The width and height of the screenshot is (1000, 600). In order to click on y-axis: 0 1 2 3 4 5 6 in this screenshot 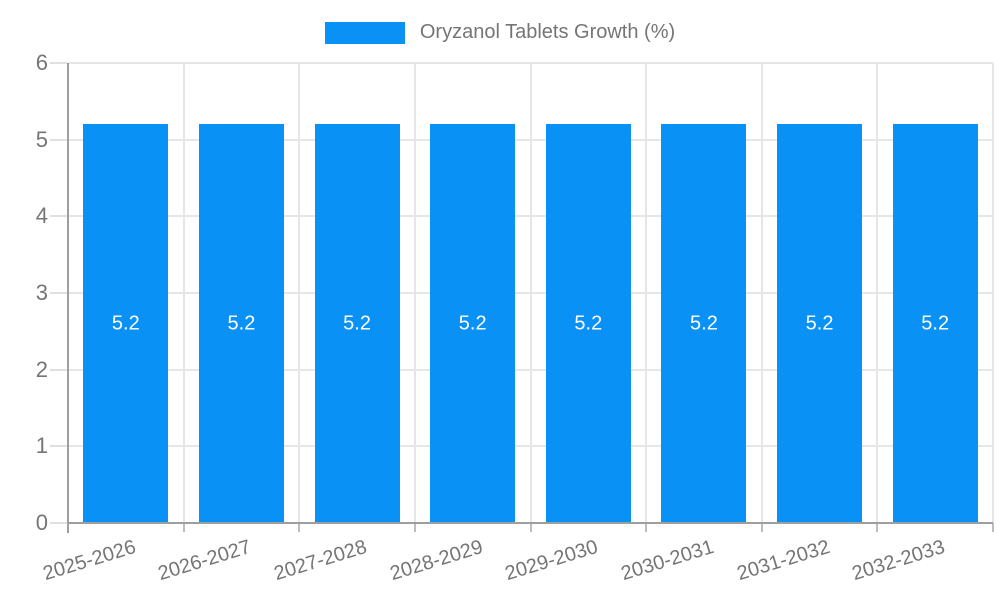, I will do `click(24, 292)`.